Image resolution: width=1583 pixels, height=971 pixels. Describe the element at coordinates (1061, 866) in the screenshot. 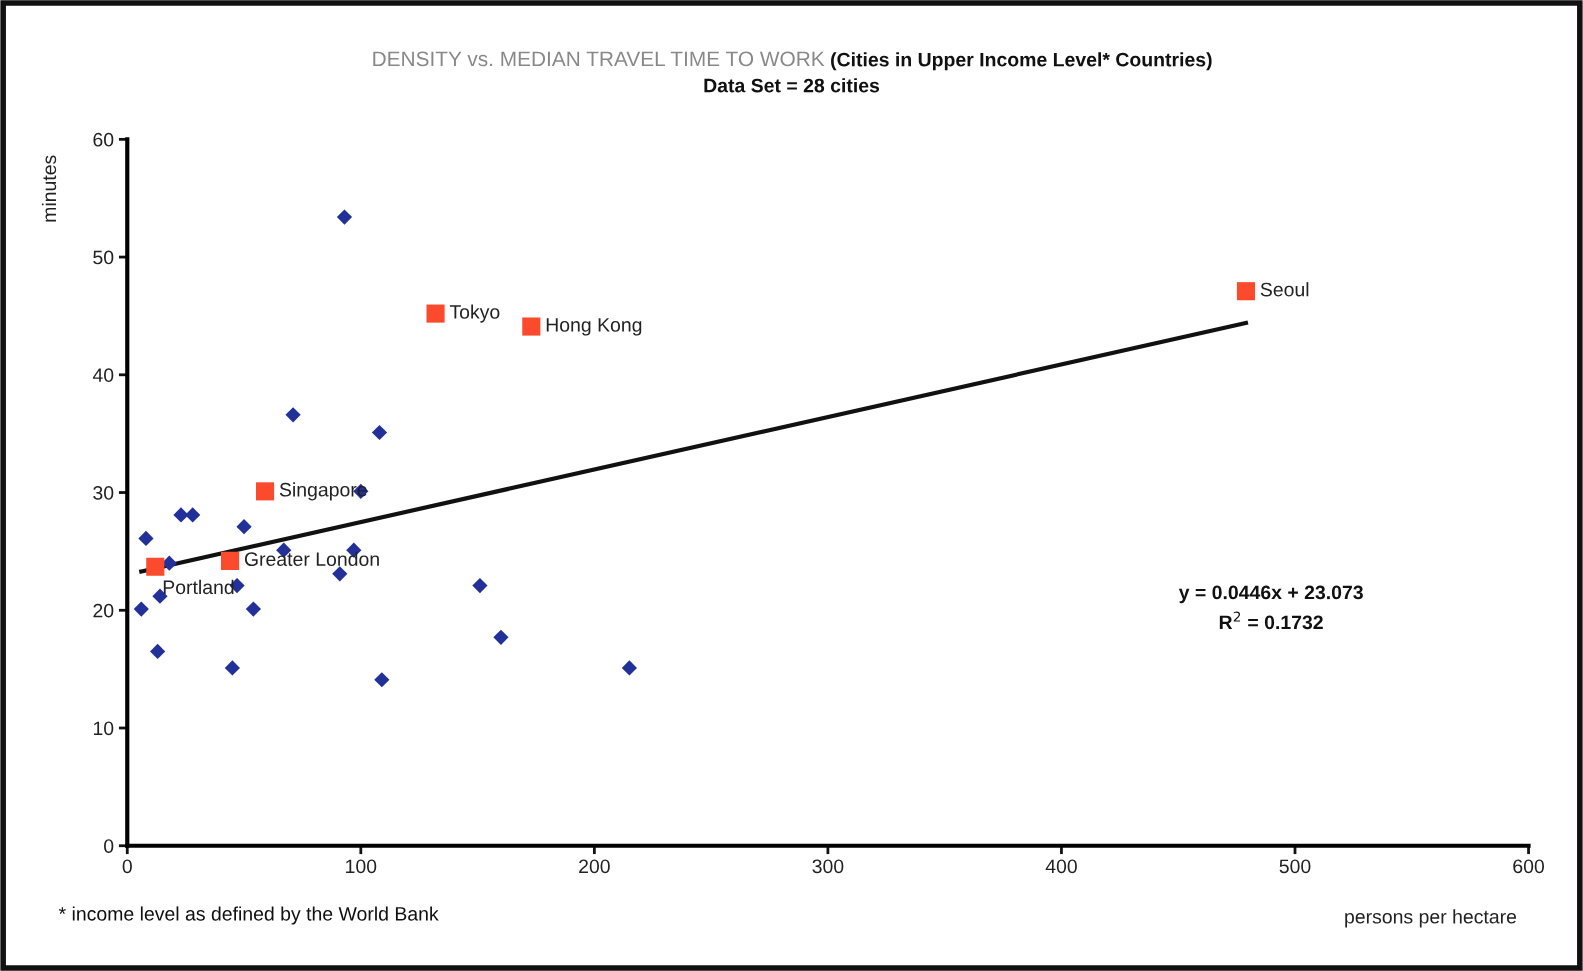

I see `x-tick-label: 400` at that location.